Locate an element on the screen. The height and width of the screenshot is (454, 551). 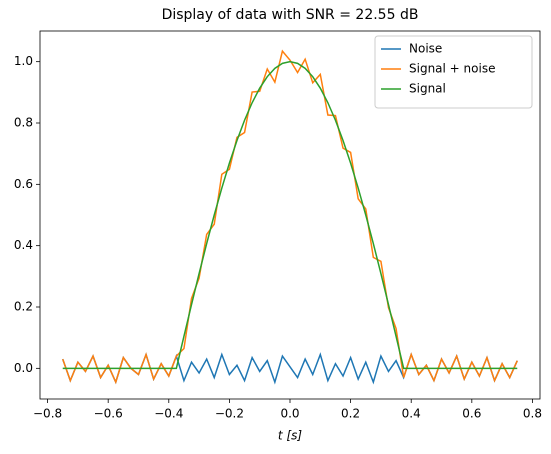
chart-title: Display of data with SNR = 22.55 dB is located at coordinates (290, 15).